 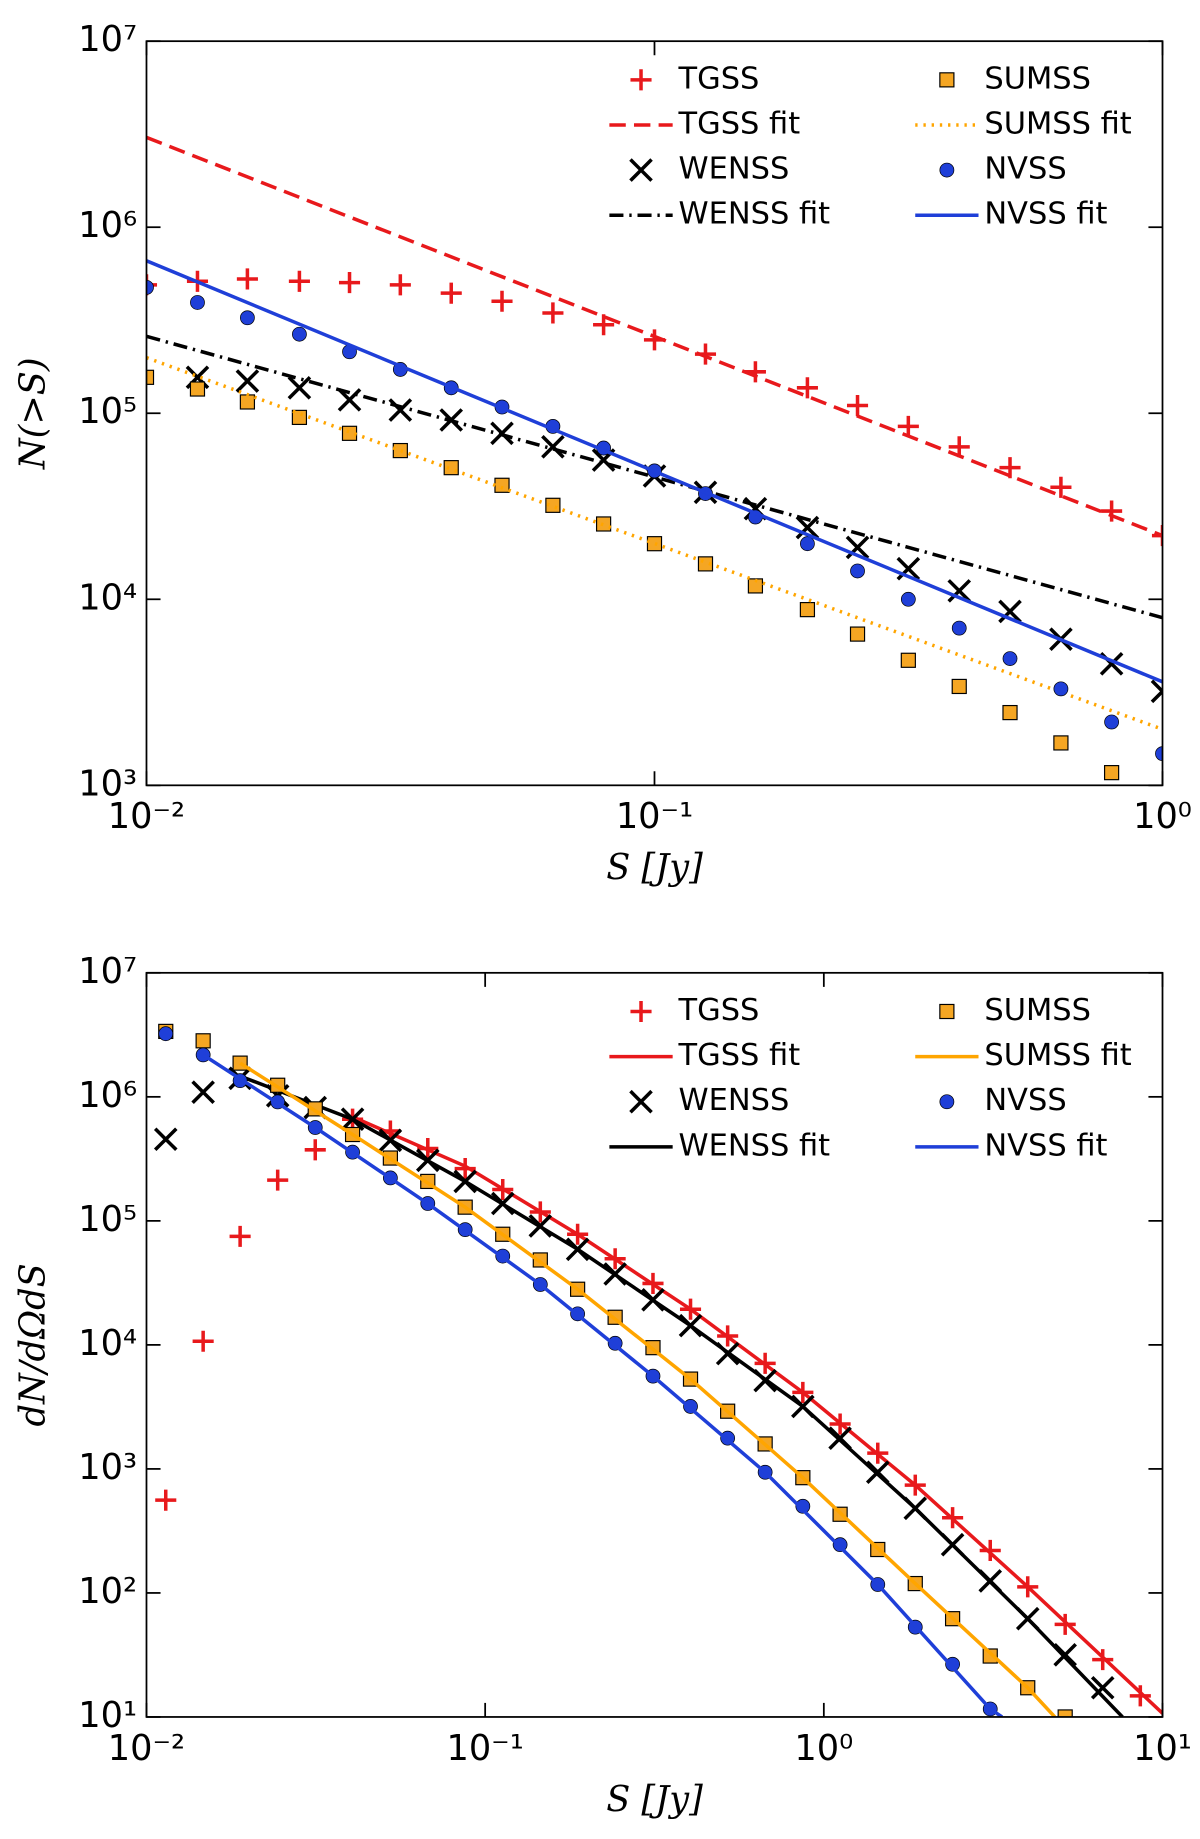 What do you see at coordinates (654, 816) in the screenshot?
I see `x-tick-label: 10⁻¹` at bounding box center [654, 816].